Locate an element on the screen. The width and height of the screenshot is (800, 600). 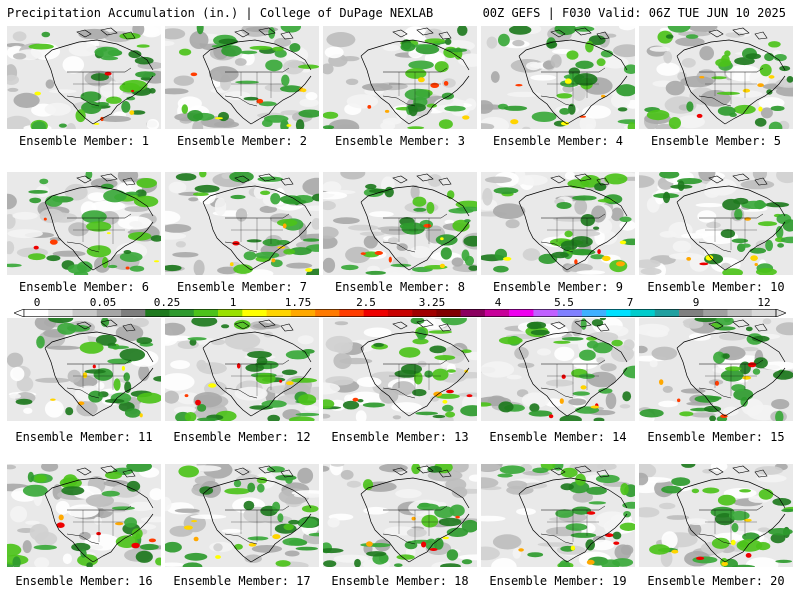
colorbar-tick-label: 0 is located at coordinates (37, 302).